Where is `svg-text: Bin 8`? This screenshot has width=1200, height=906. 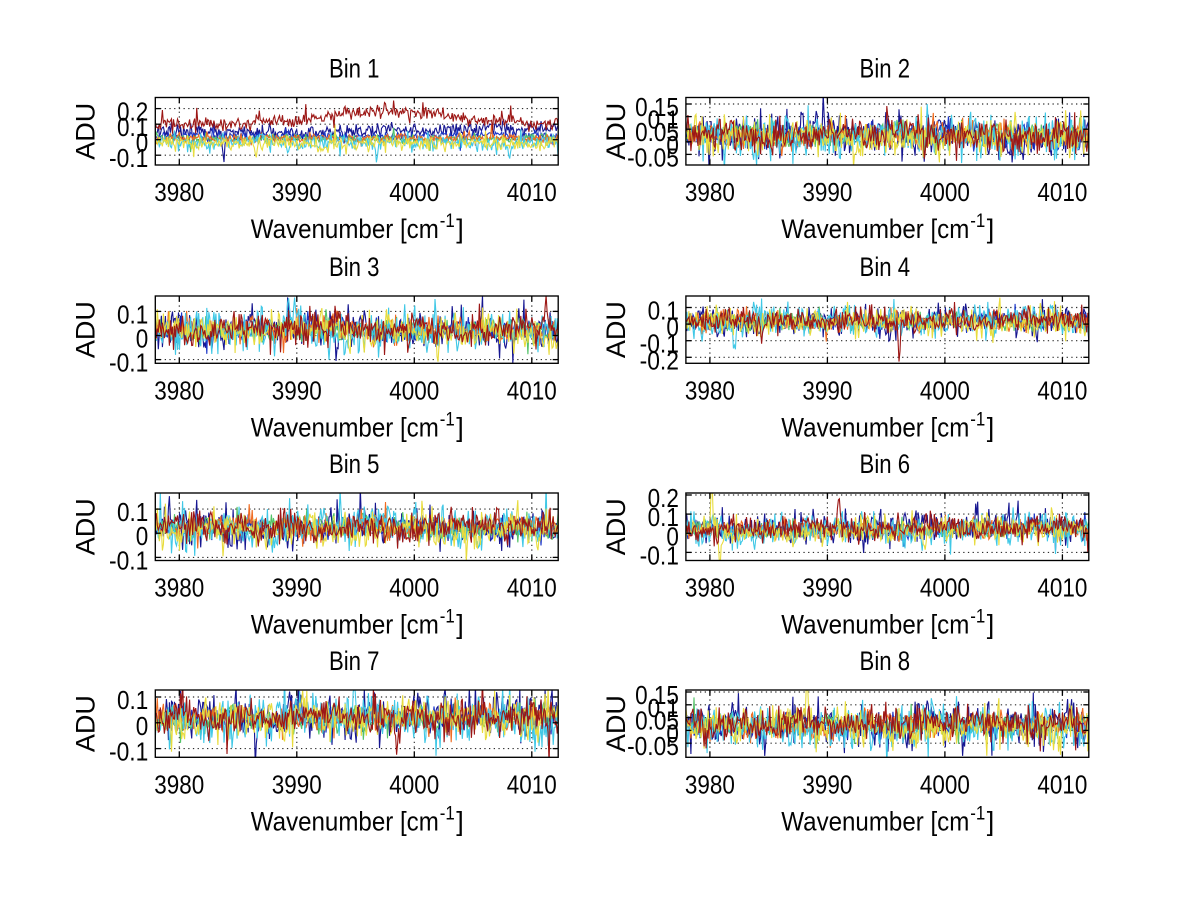
svg-text: Bin 8 is located at coordinates (885, 661).